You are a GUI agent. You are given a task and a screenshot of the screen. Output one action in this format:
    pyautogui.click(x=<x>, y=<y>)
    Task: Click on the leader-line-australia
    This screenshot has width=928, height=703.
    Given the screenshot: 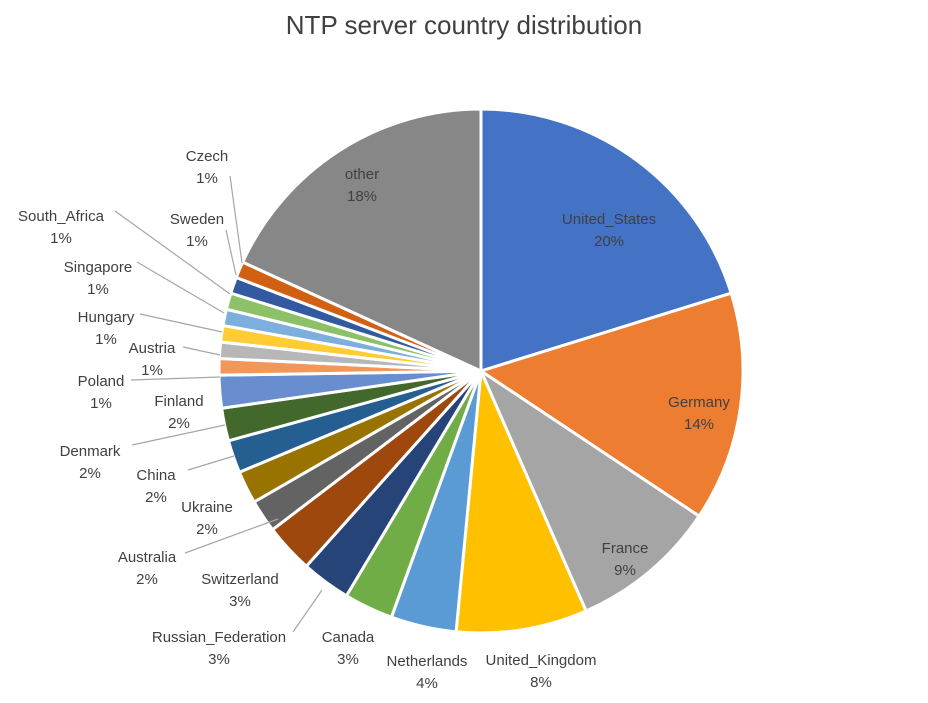 What is the action you would take?
    pyautogui.click(x=231, y=536)
    